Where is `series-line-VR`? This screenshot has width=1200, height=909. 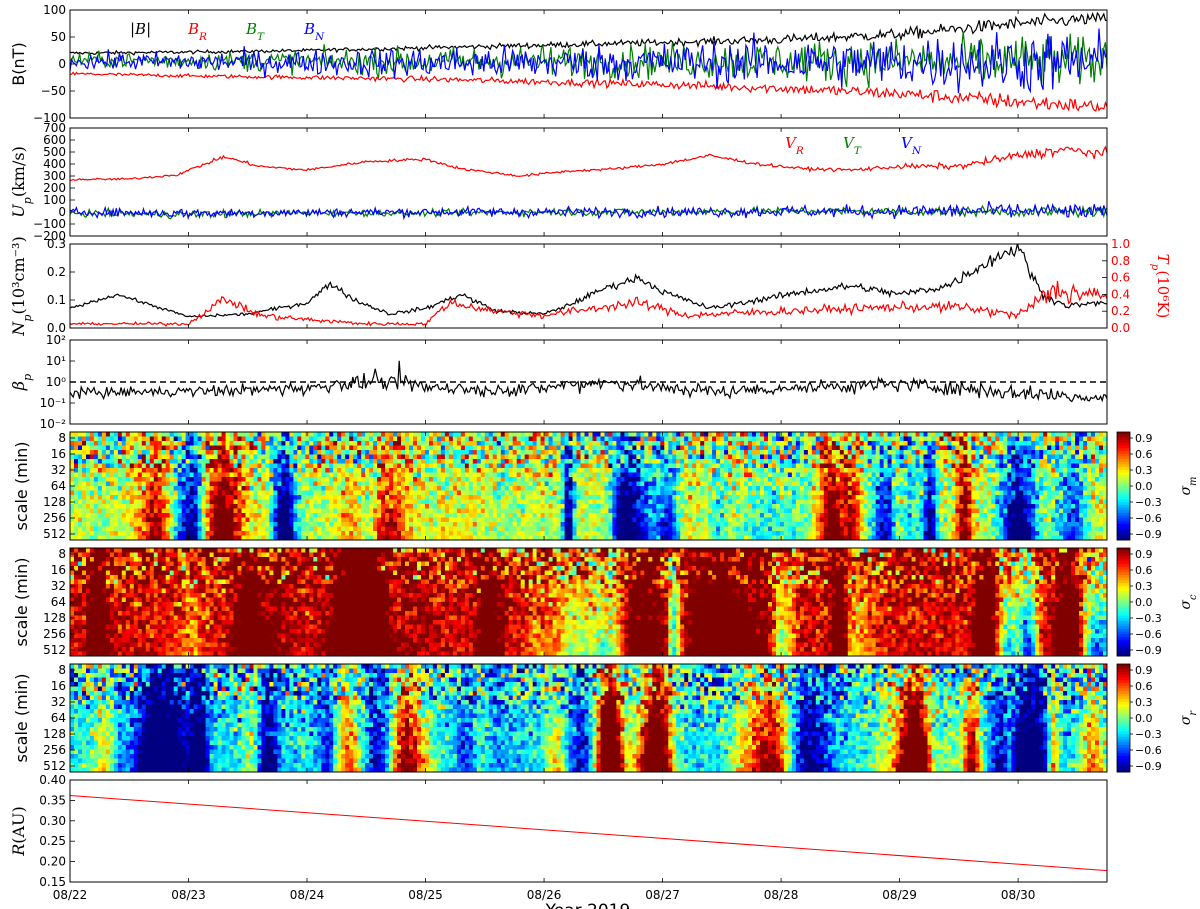 series-line-VR is located at coordinates (588, 163).